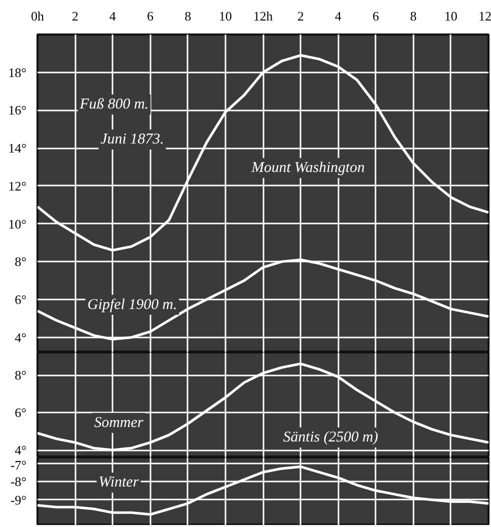 The height and width of the screenshot is (527, 491). What do you see at coordinates (119, 422) in the screenshot?
I see `series-label: Sommer` at bounding box center [119, 422].